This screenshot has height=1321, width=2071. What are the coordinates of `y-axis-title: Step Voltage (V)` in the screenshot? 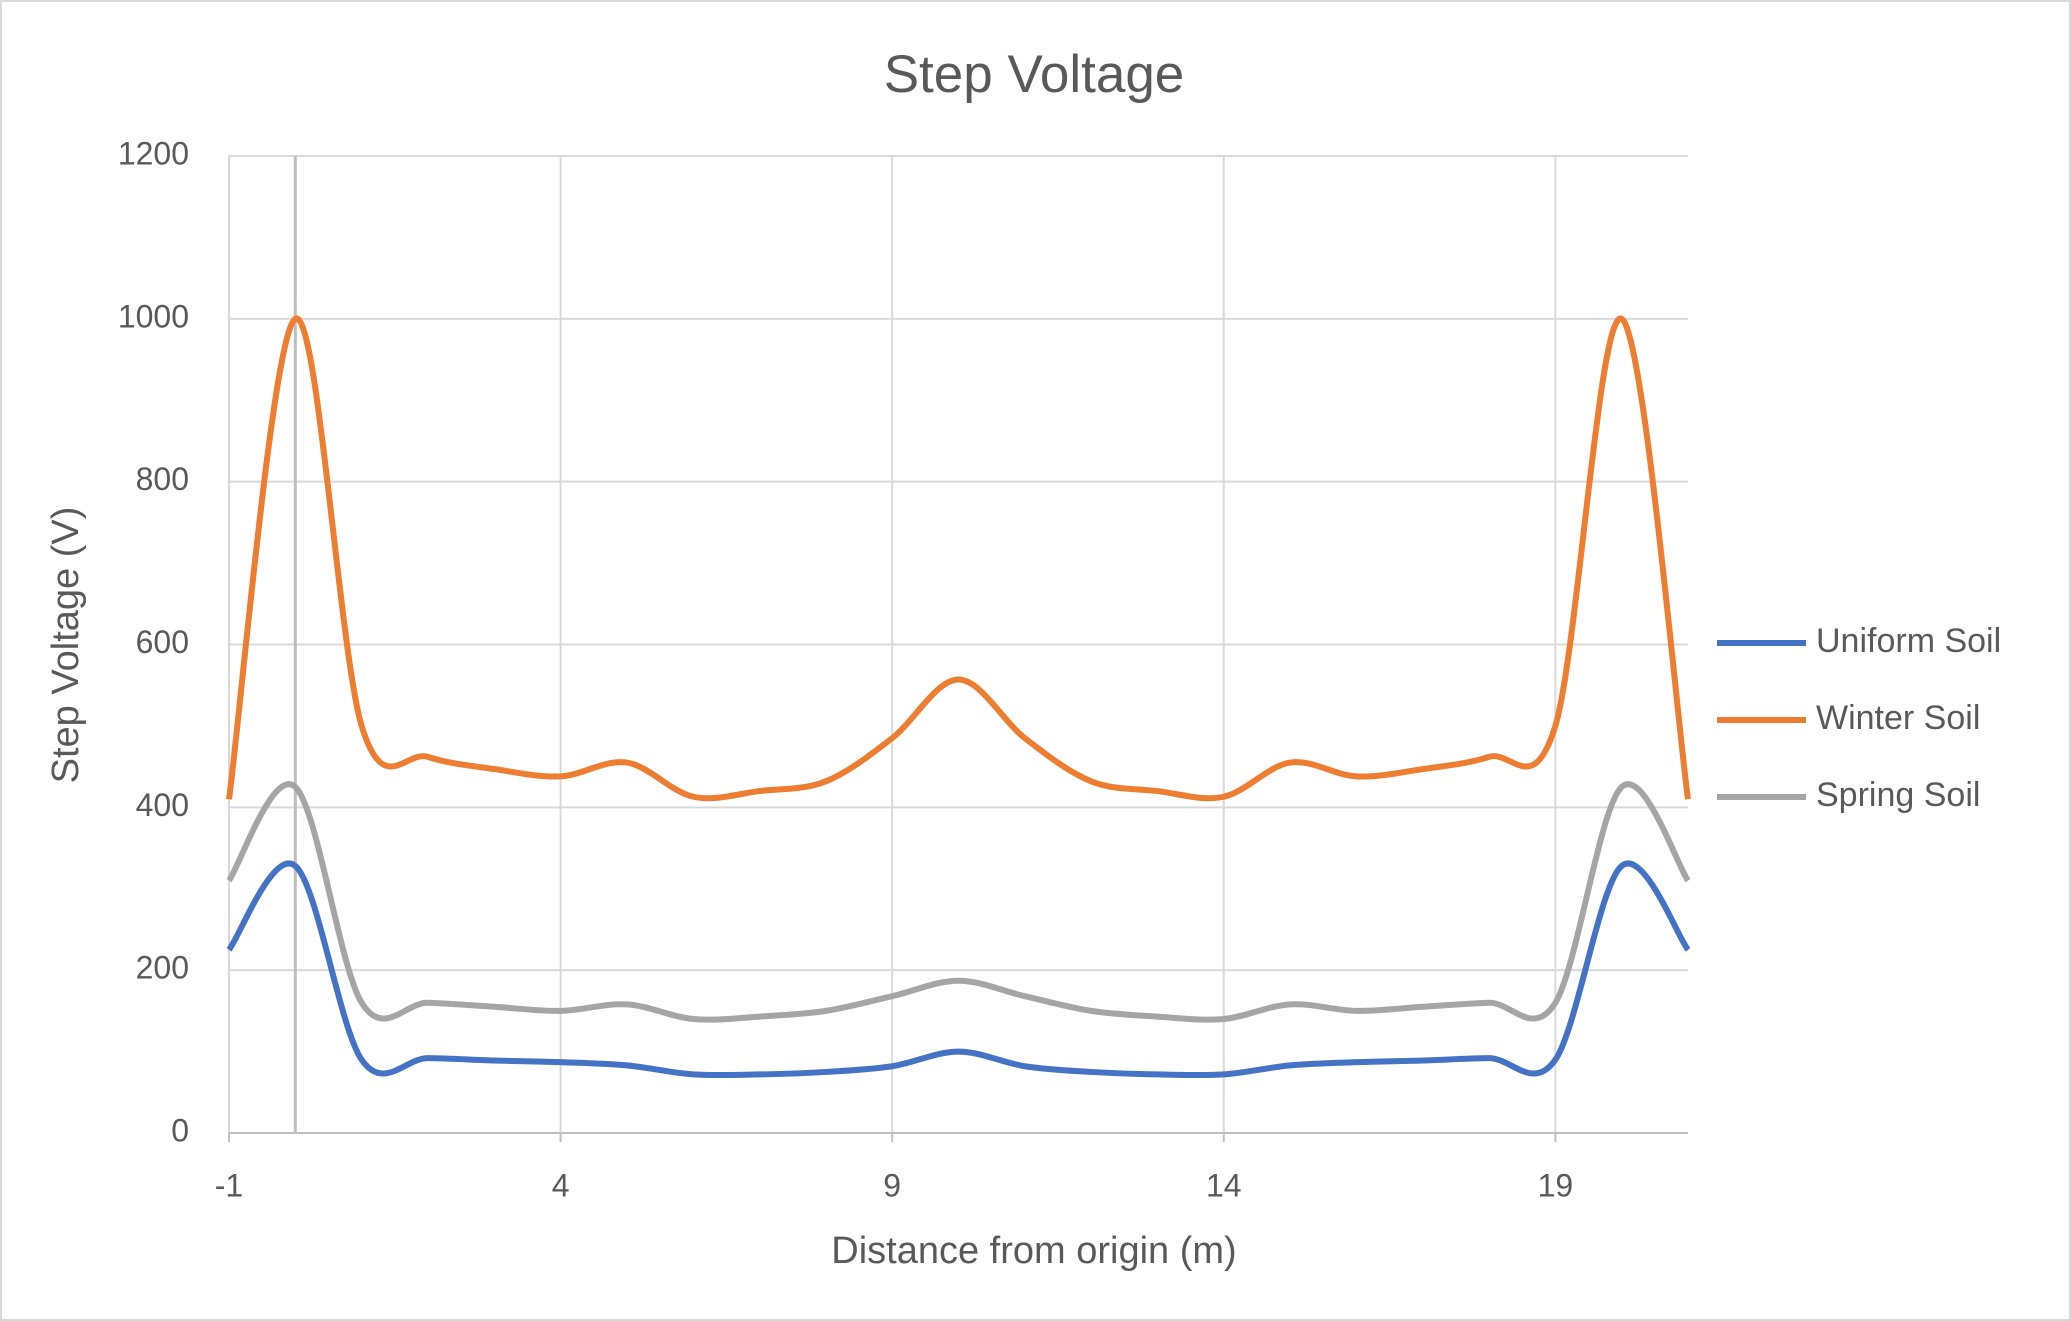 It's located at (66, 645).